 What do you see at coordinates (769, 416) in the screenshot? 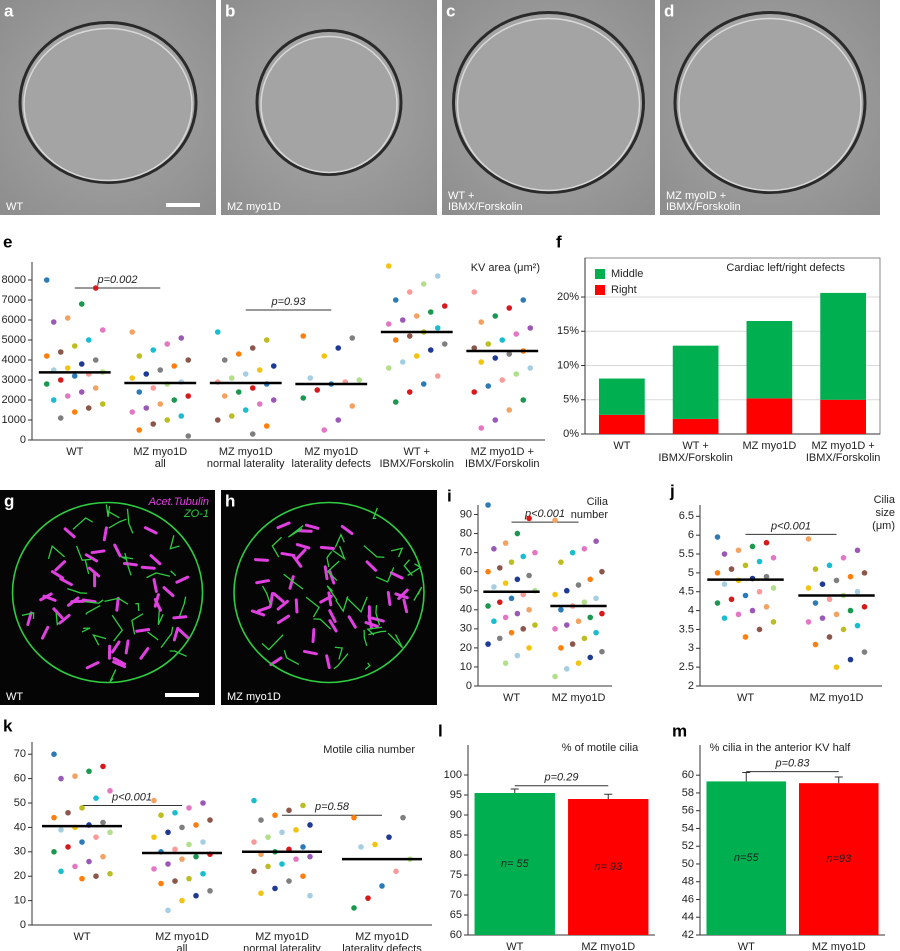
I see `bar-segment` at bounding box center [769, 416].